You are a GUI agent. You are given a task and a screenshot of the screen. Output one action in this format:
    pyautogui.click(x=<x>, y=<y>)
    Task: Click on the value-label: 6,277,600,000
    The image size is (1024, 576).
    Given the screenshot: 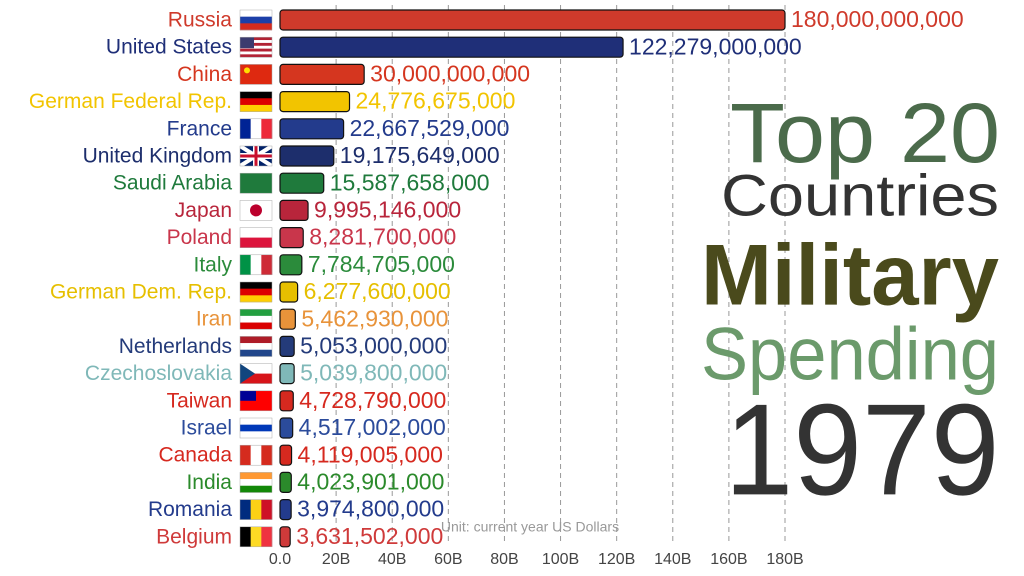 What is the action you would take?
    pyautogui.click(x=377, y=291)
    